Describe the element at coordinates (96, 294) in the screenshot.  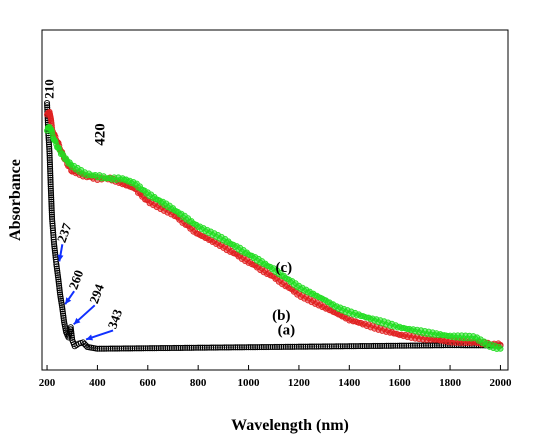
I see `annotation-label: 294` at that location.